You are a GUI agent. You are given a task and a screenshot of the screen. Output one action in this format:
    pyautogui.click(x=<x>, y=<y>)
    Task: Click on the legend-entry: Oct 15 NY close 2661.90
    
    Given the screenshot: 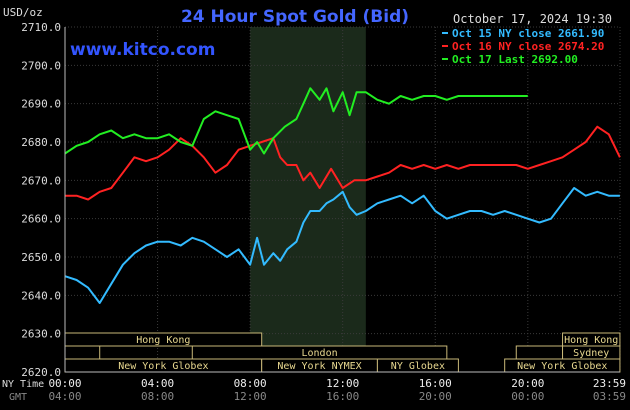 What is the action you would take?
    pyautogui.click(x=528, y=33)
    